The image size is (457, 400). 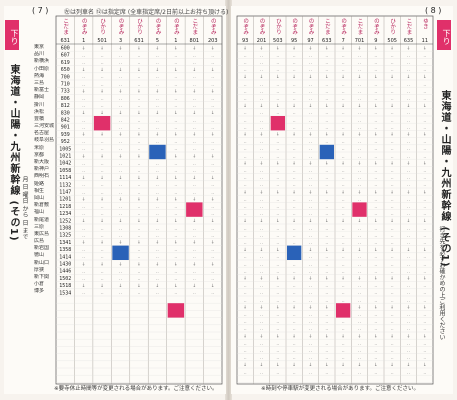 I want to click on train-number: 701, so click(x=360, y=41).